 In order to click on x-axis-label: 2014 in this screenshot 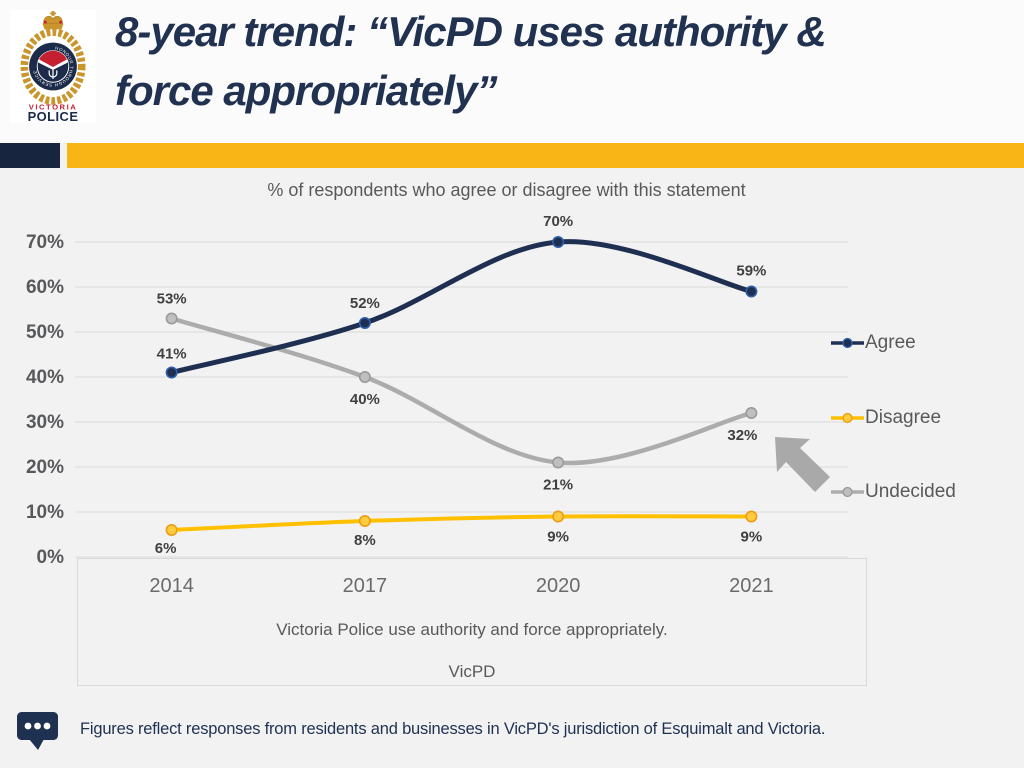, I will do `click(171, 586)`.